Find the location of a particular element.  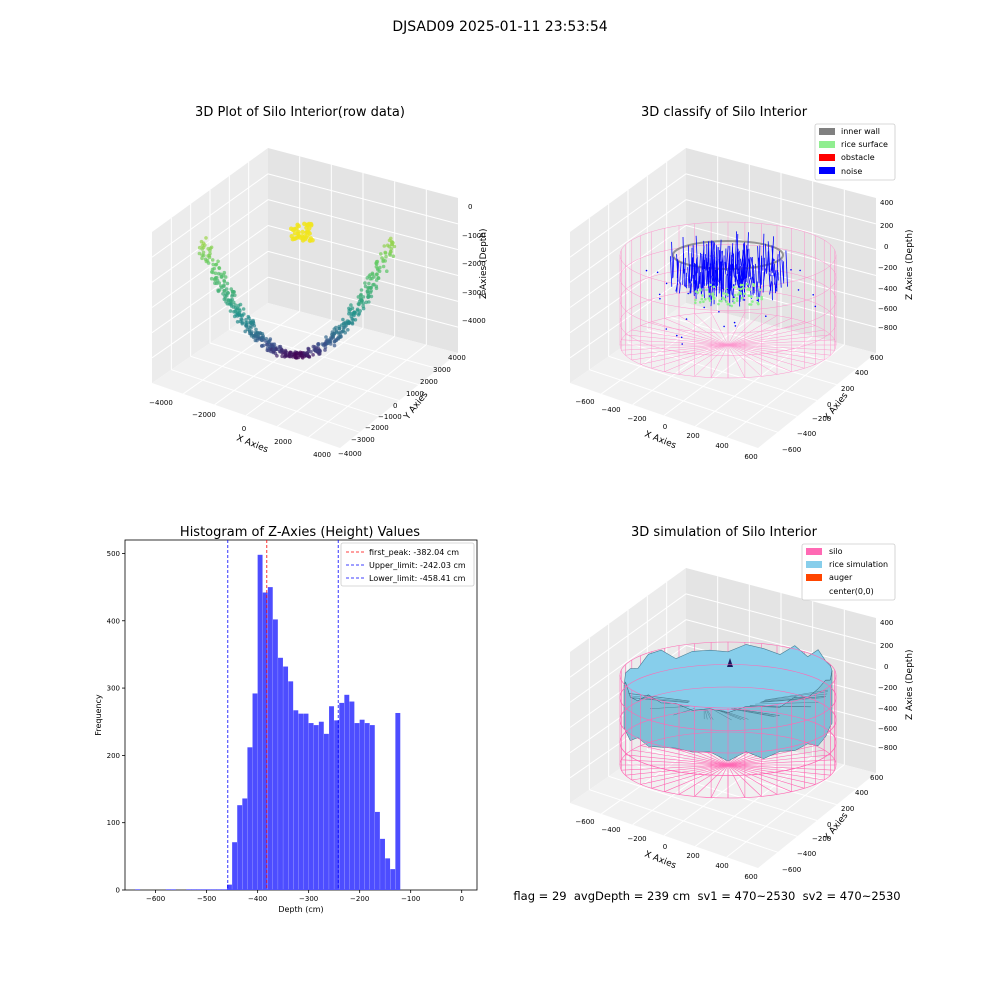

raw-xtick: 0 is located at coordinates (244, 429).